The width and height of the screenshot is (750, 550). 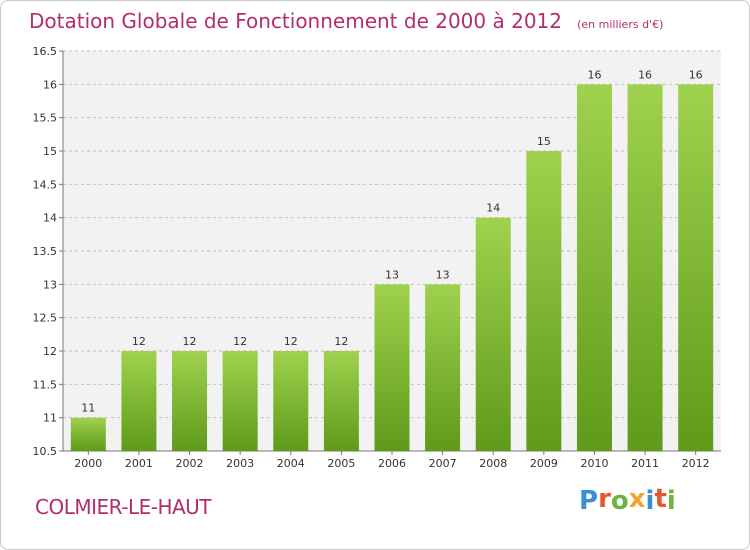 I want to click on y-tick-label: 12.5, so click(x=45, y=318).